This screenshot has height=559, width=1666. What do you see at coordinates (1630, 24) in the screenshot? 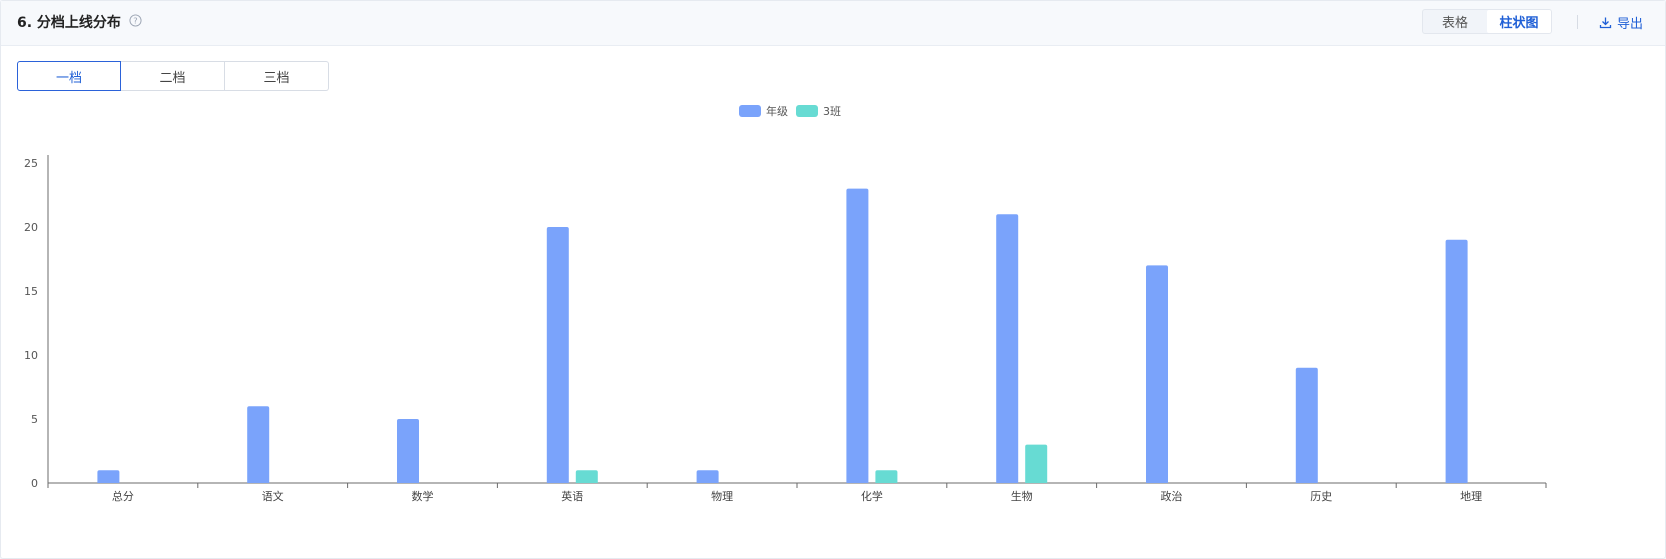
I see `export-label: 导出` at bounding box center [1630, 24].